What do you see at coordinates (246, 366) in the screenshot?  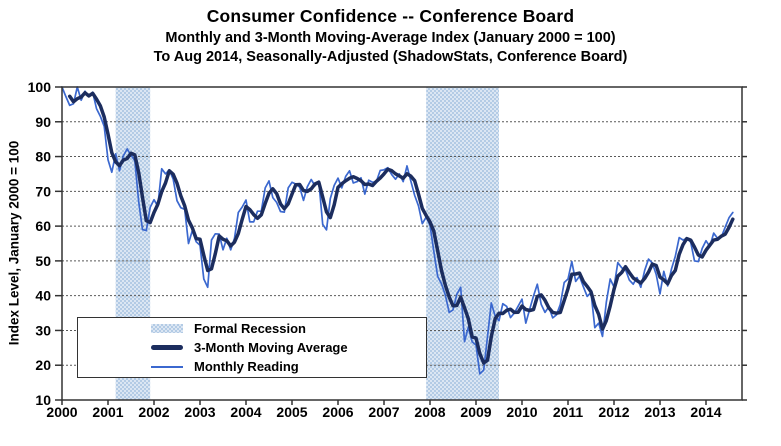 I see `legend-label: Monthly Reading` at bounding box center [246, 366].